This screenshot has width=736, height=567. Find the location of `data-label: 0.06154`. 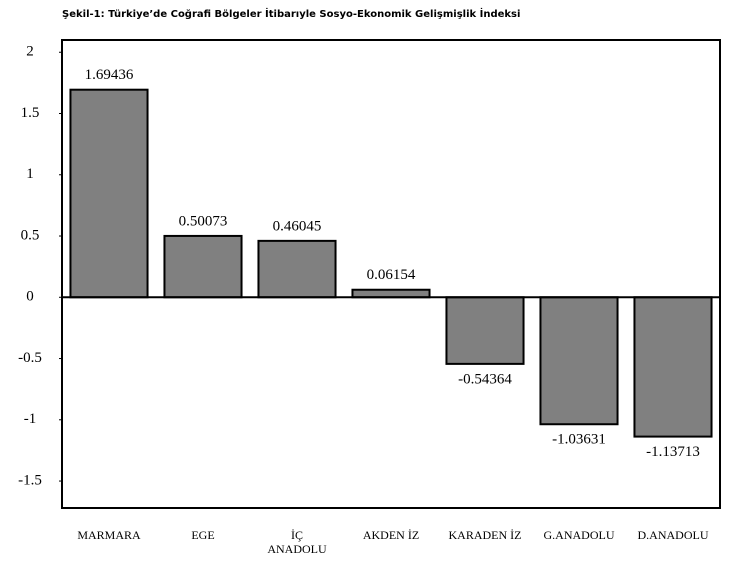

data-label: 0.06154 is located at coordinates (391, 275).